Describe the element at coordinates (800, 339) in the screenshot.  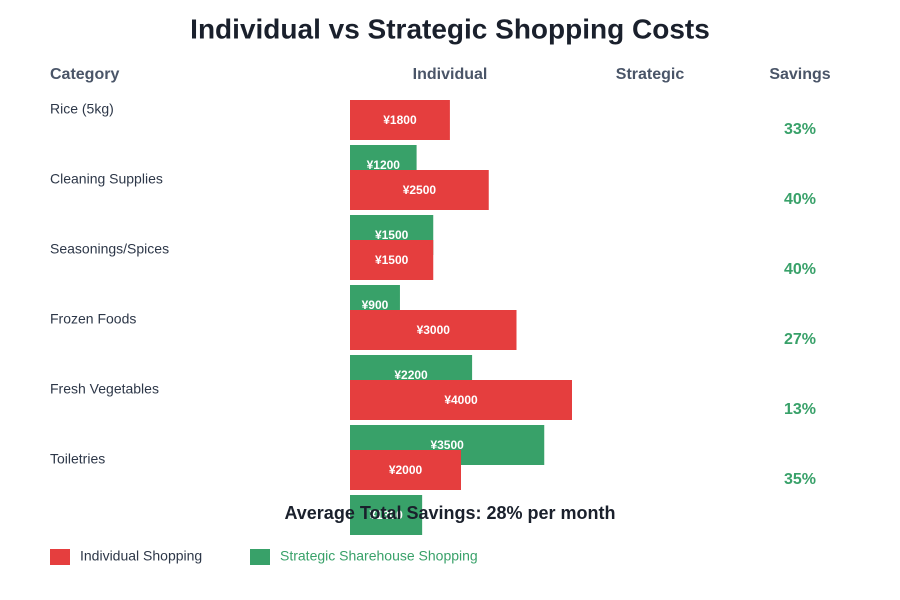
I see `savings-label: 27%` at that location.